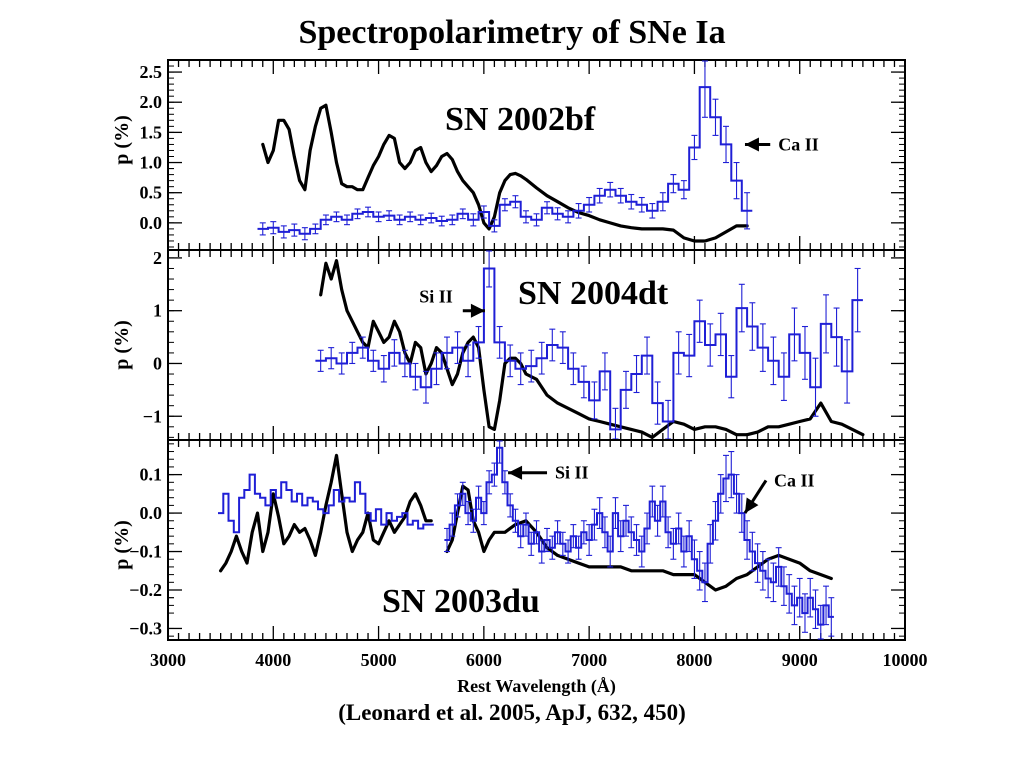 The height and width of the screenshot is (768, 1024). Describe the element at coordinates (461, 601) in the screenshot. I see `sn-name-label: SN 2003du` at that location.